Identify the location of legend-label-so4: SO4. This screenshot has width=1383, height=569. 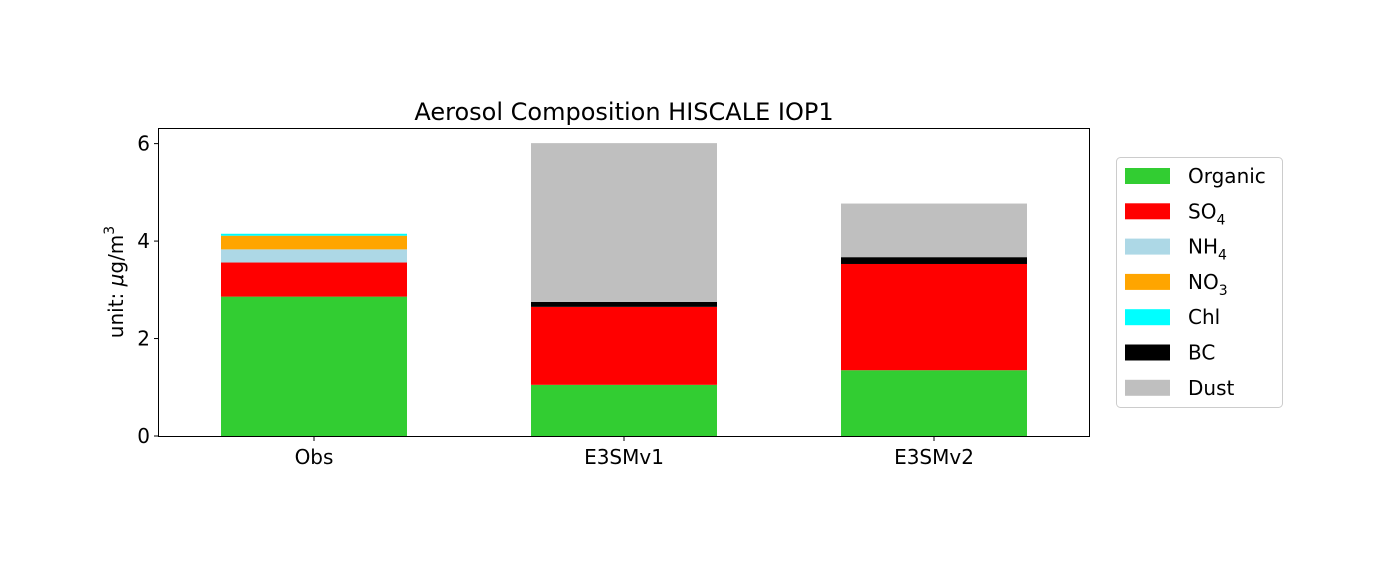
(1206, 213).